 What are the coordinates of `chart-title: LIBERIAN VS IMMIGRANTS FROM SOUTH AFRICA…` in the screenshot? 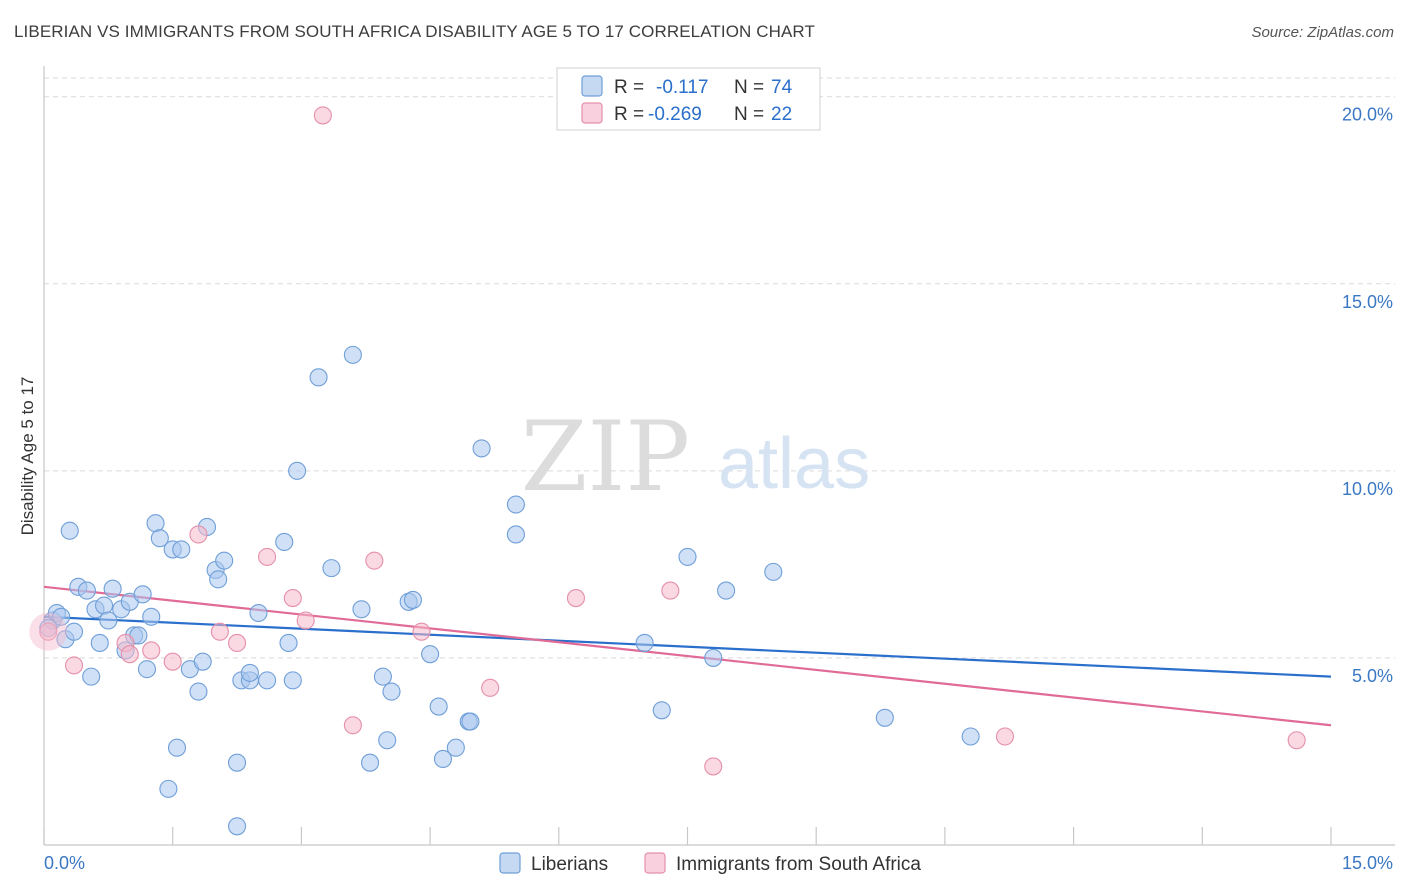 It's located at (414, 31).